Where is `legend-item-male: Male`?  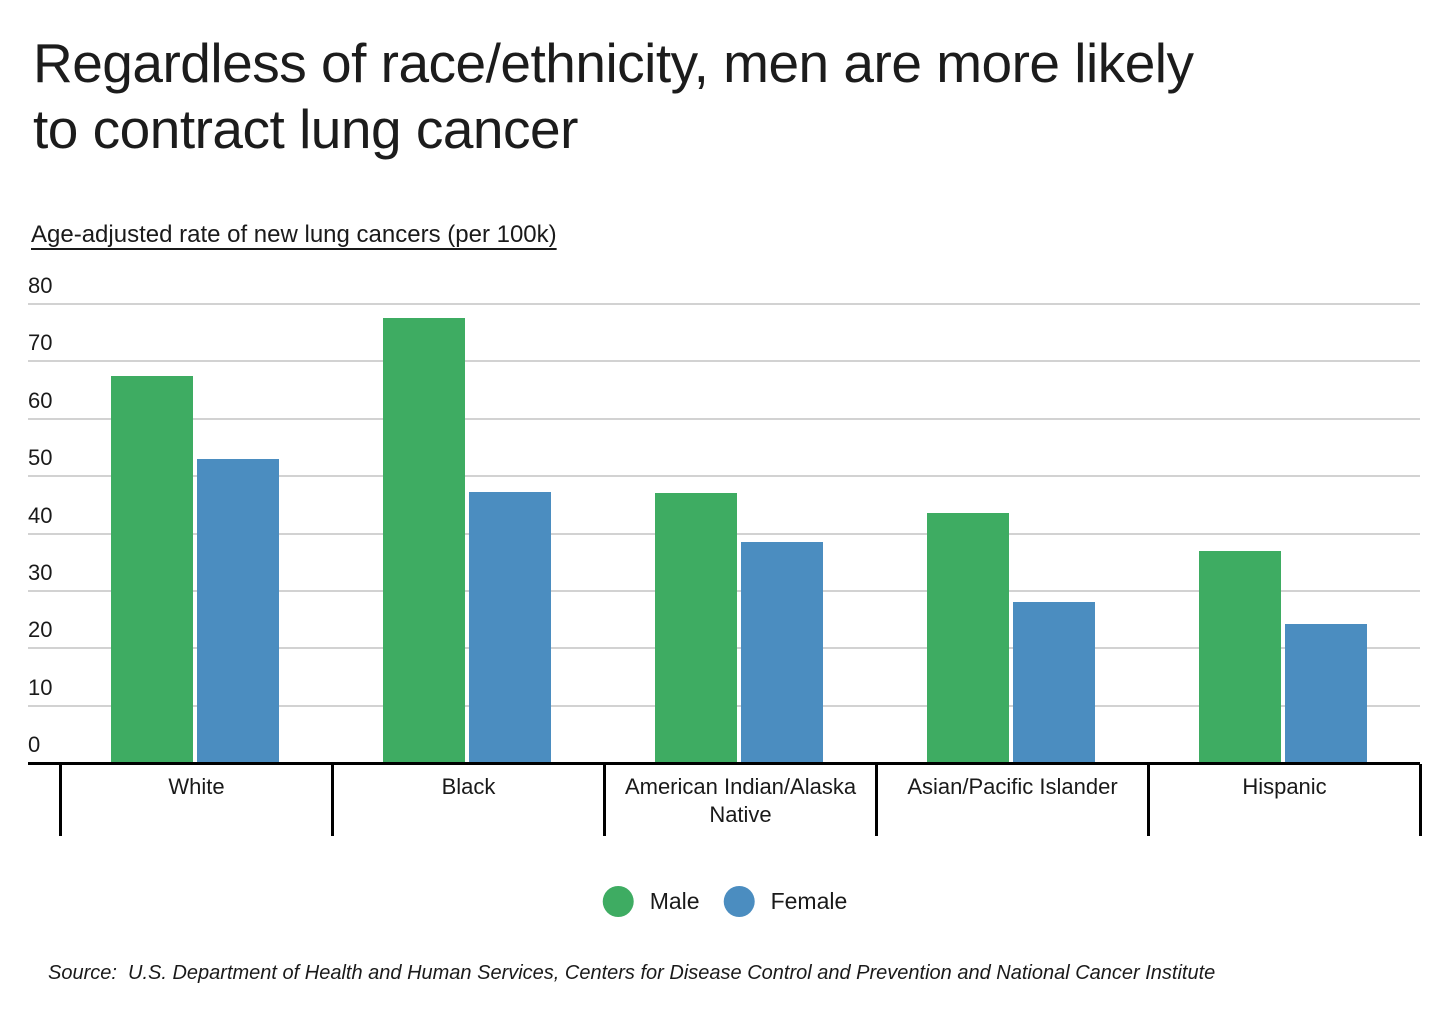
legend-item-male: Male is located at coordinates (651, 901).